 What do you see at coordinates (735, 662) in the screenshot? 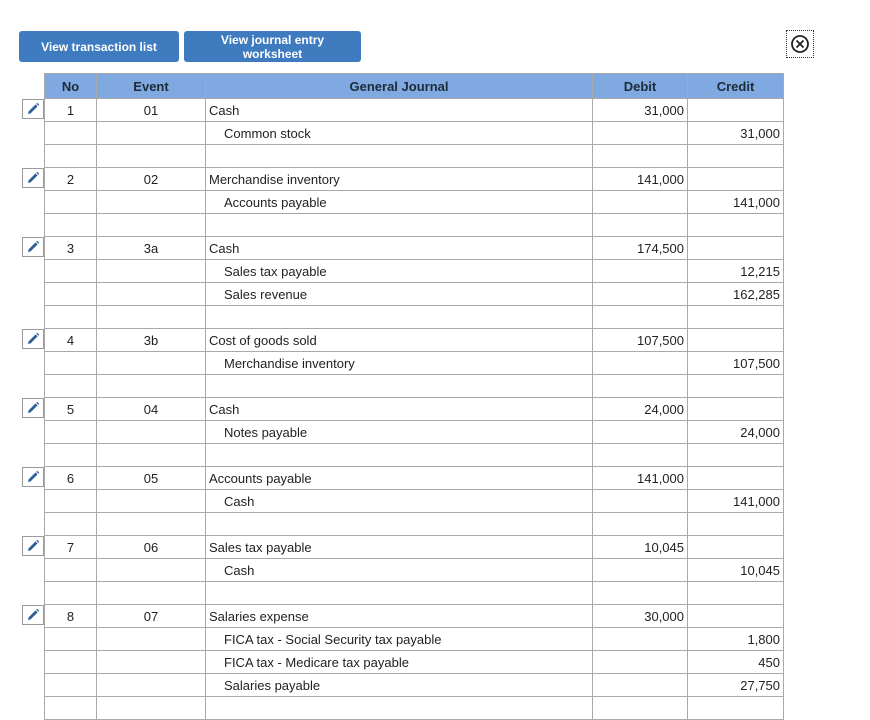
I see `credit-cell: 450` at bounding box center [735, 662].